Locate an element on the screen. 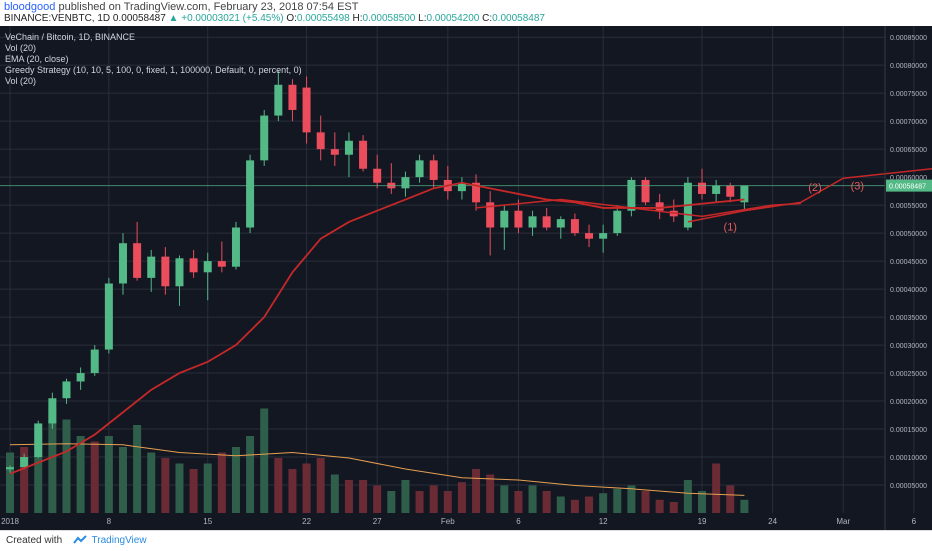 This screenshot has width=932, height=551. tradingview-logo-icon is located at coordinates (80, 539).